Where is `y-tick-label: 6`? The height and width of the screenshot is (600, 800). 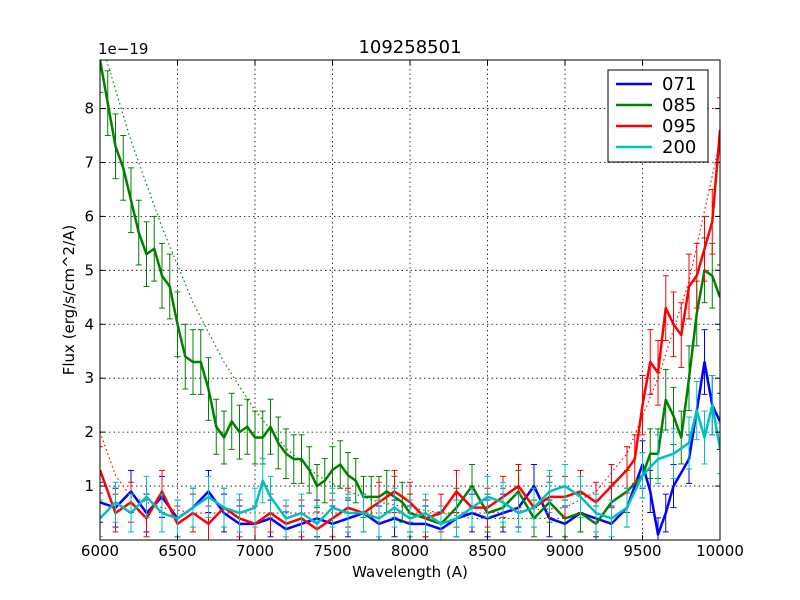
y-tick-label: 6 is located at coordinates (89, 216).